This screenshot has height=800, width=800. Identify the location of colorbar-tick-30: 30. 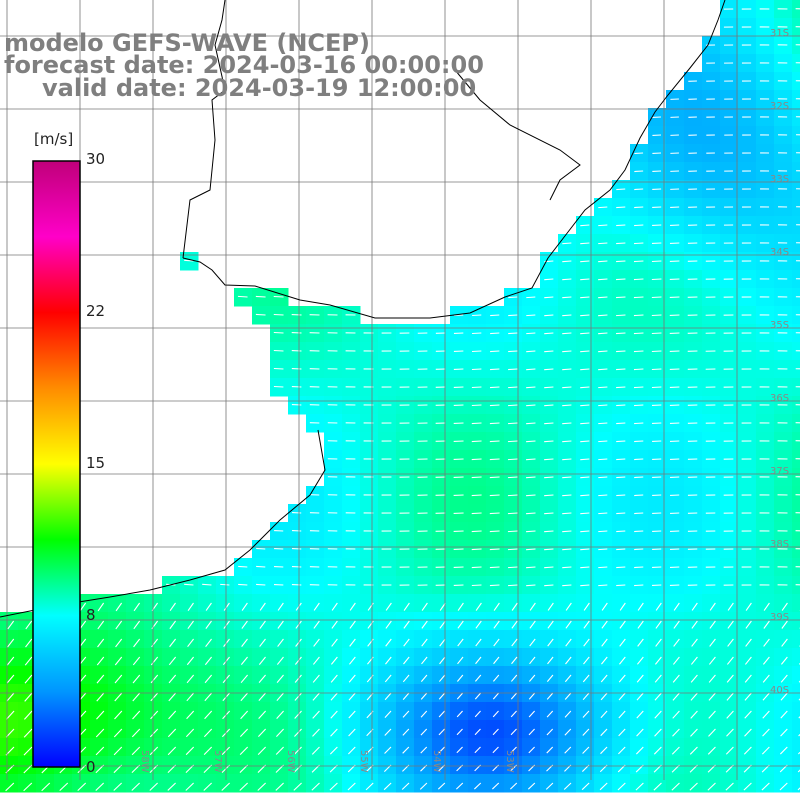
(96, 159).